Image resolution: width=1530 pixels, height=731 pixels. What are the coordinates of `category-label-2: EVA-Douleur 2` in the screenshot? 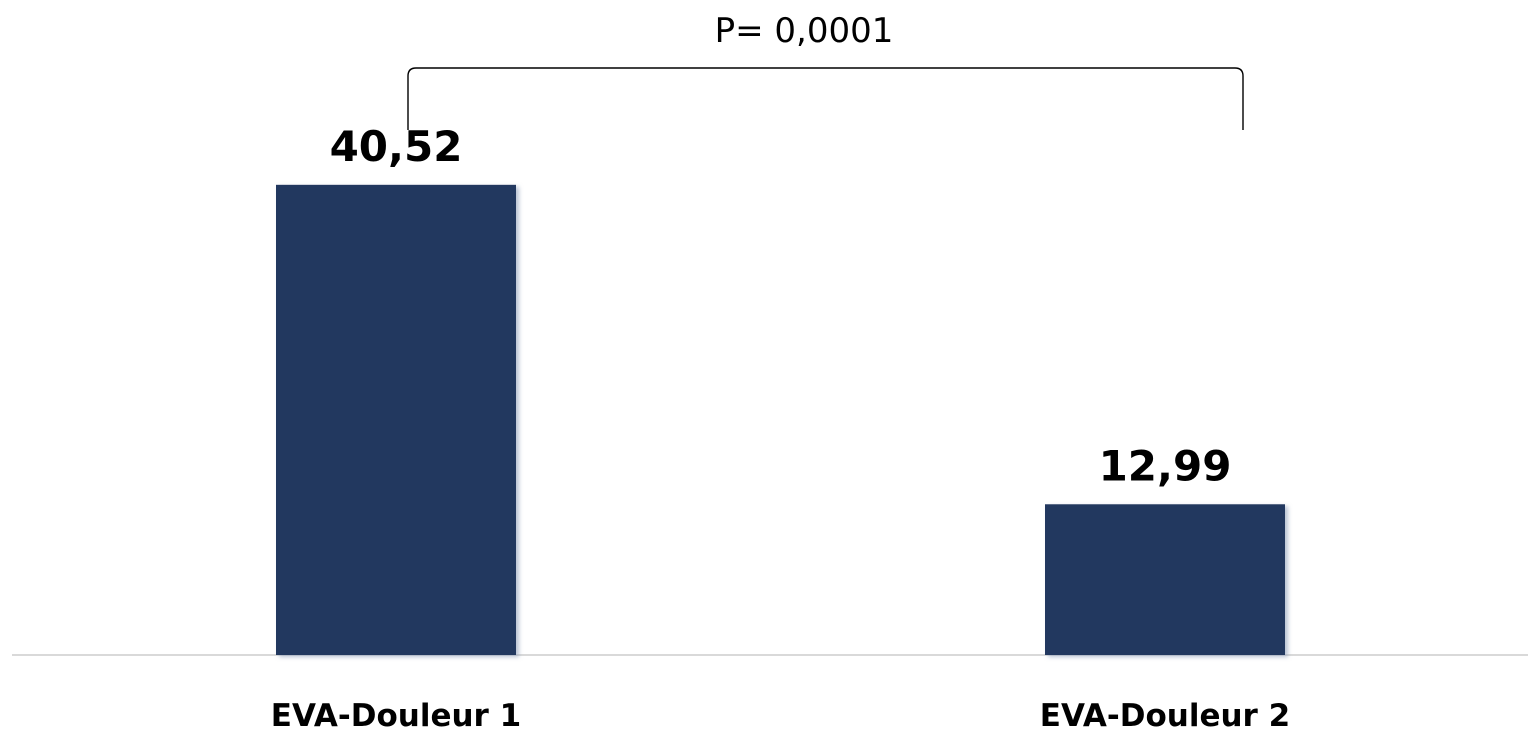 It's located at (1165, 714).